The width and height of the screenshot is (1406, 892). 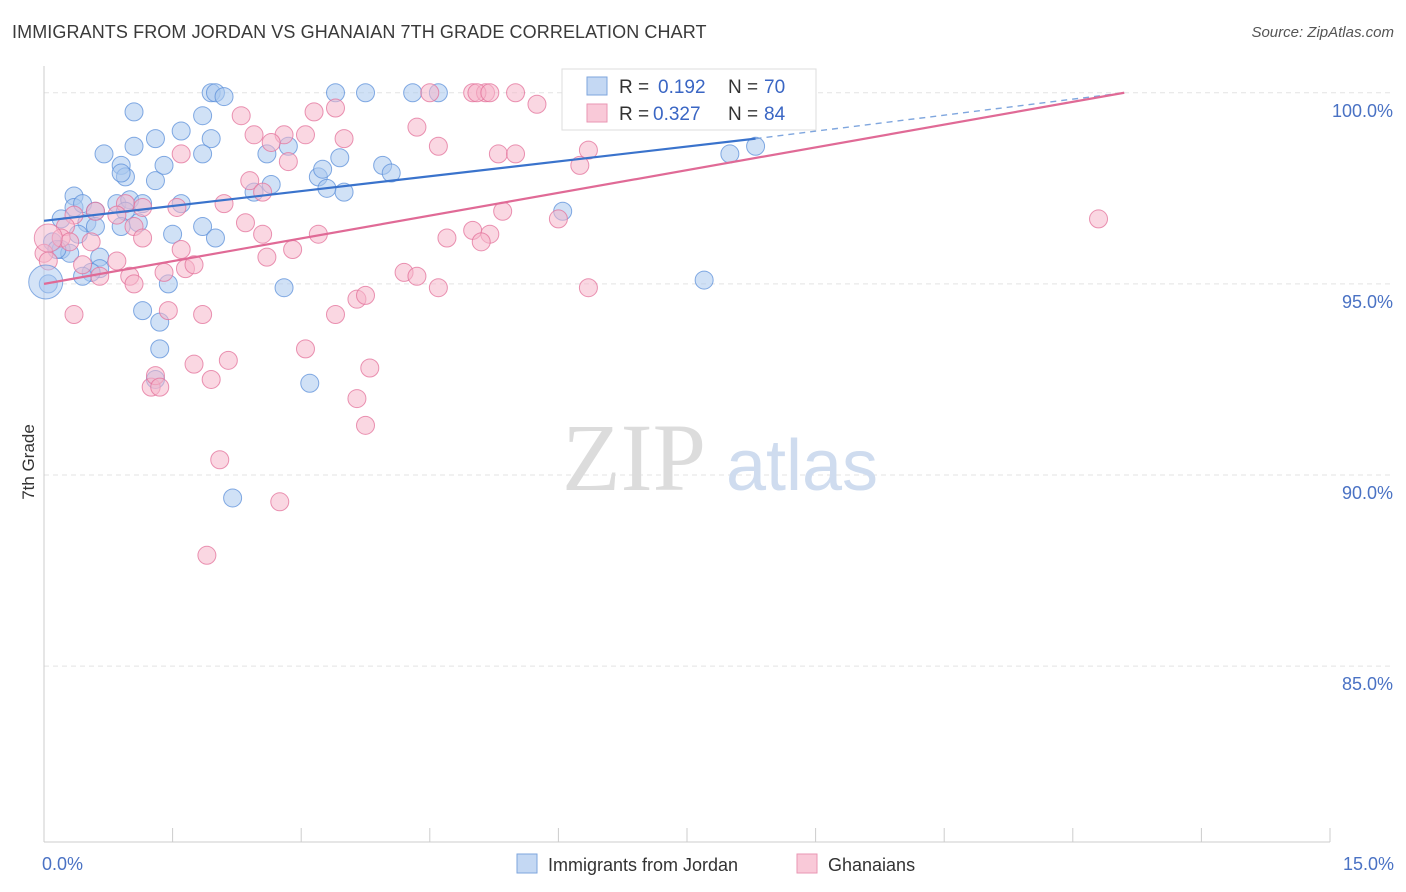 I want to click on legend-swatch-ghanaians, so click(x=597, y=113).